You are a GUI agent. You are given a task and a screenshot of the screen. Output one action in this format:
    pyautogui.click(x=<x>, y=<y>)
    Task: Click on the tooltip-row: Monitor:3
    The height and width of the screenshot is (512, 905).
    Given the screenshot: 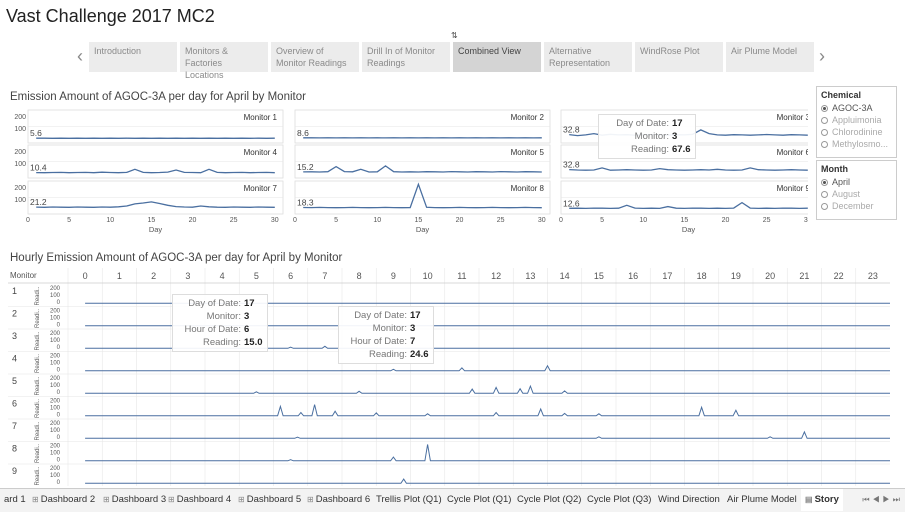 What is the action you would take?
    pyautogui.click(x=386, y=328)
    